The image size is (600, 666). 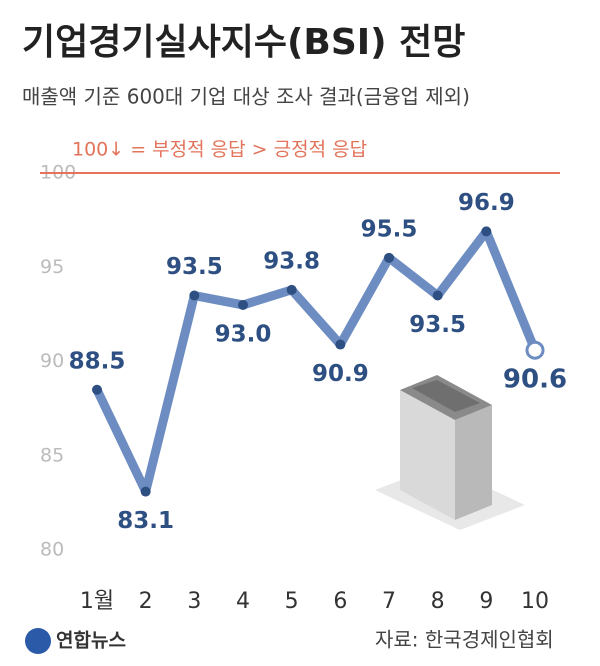 I want to click on x-tick-label: 10, so click(x=535, y=601).